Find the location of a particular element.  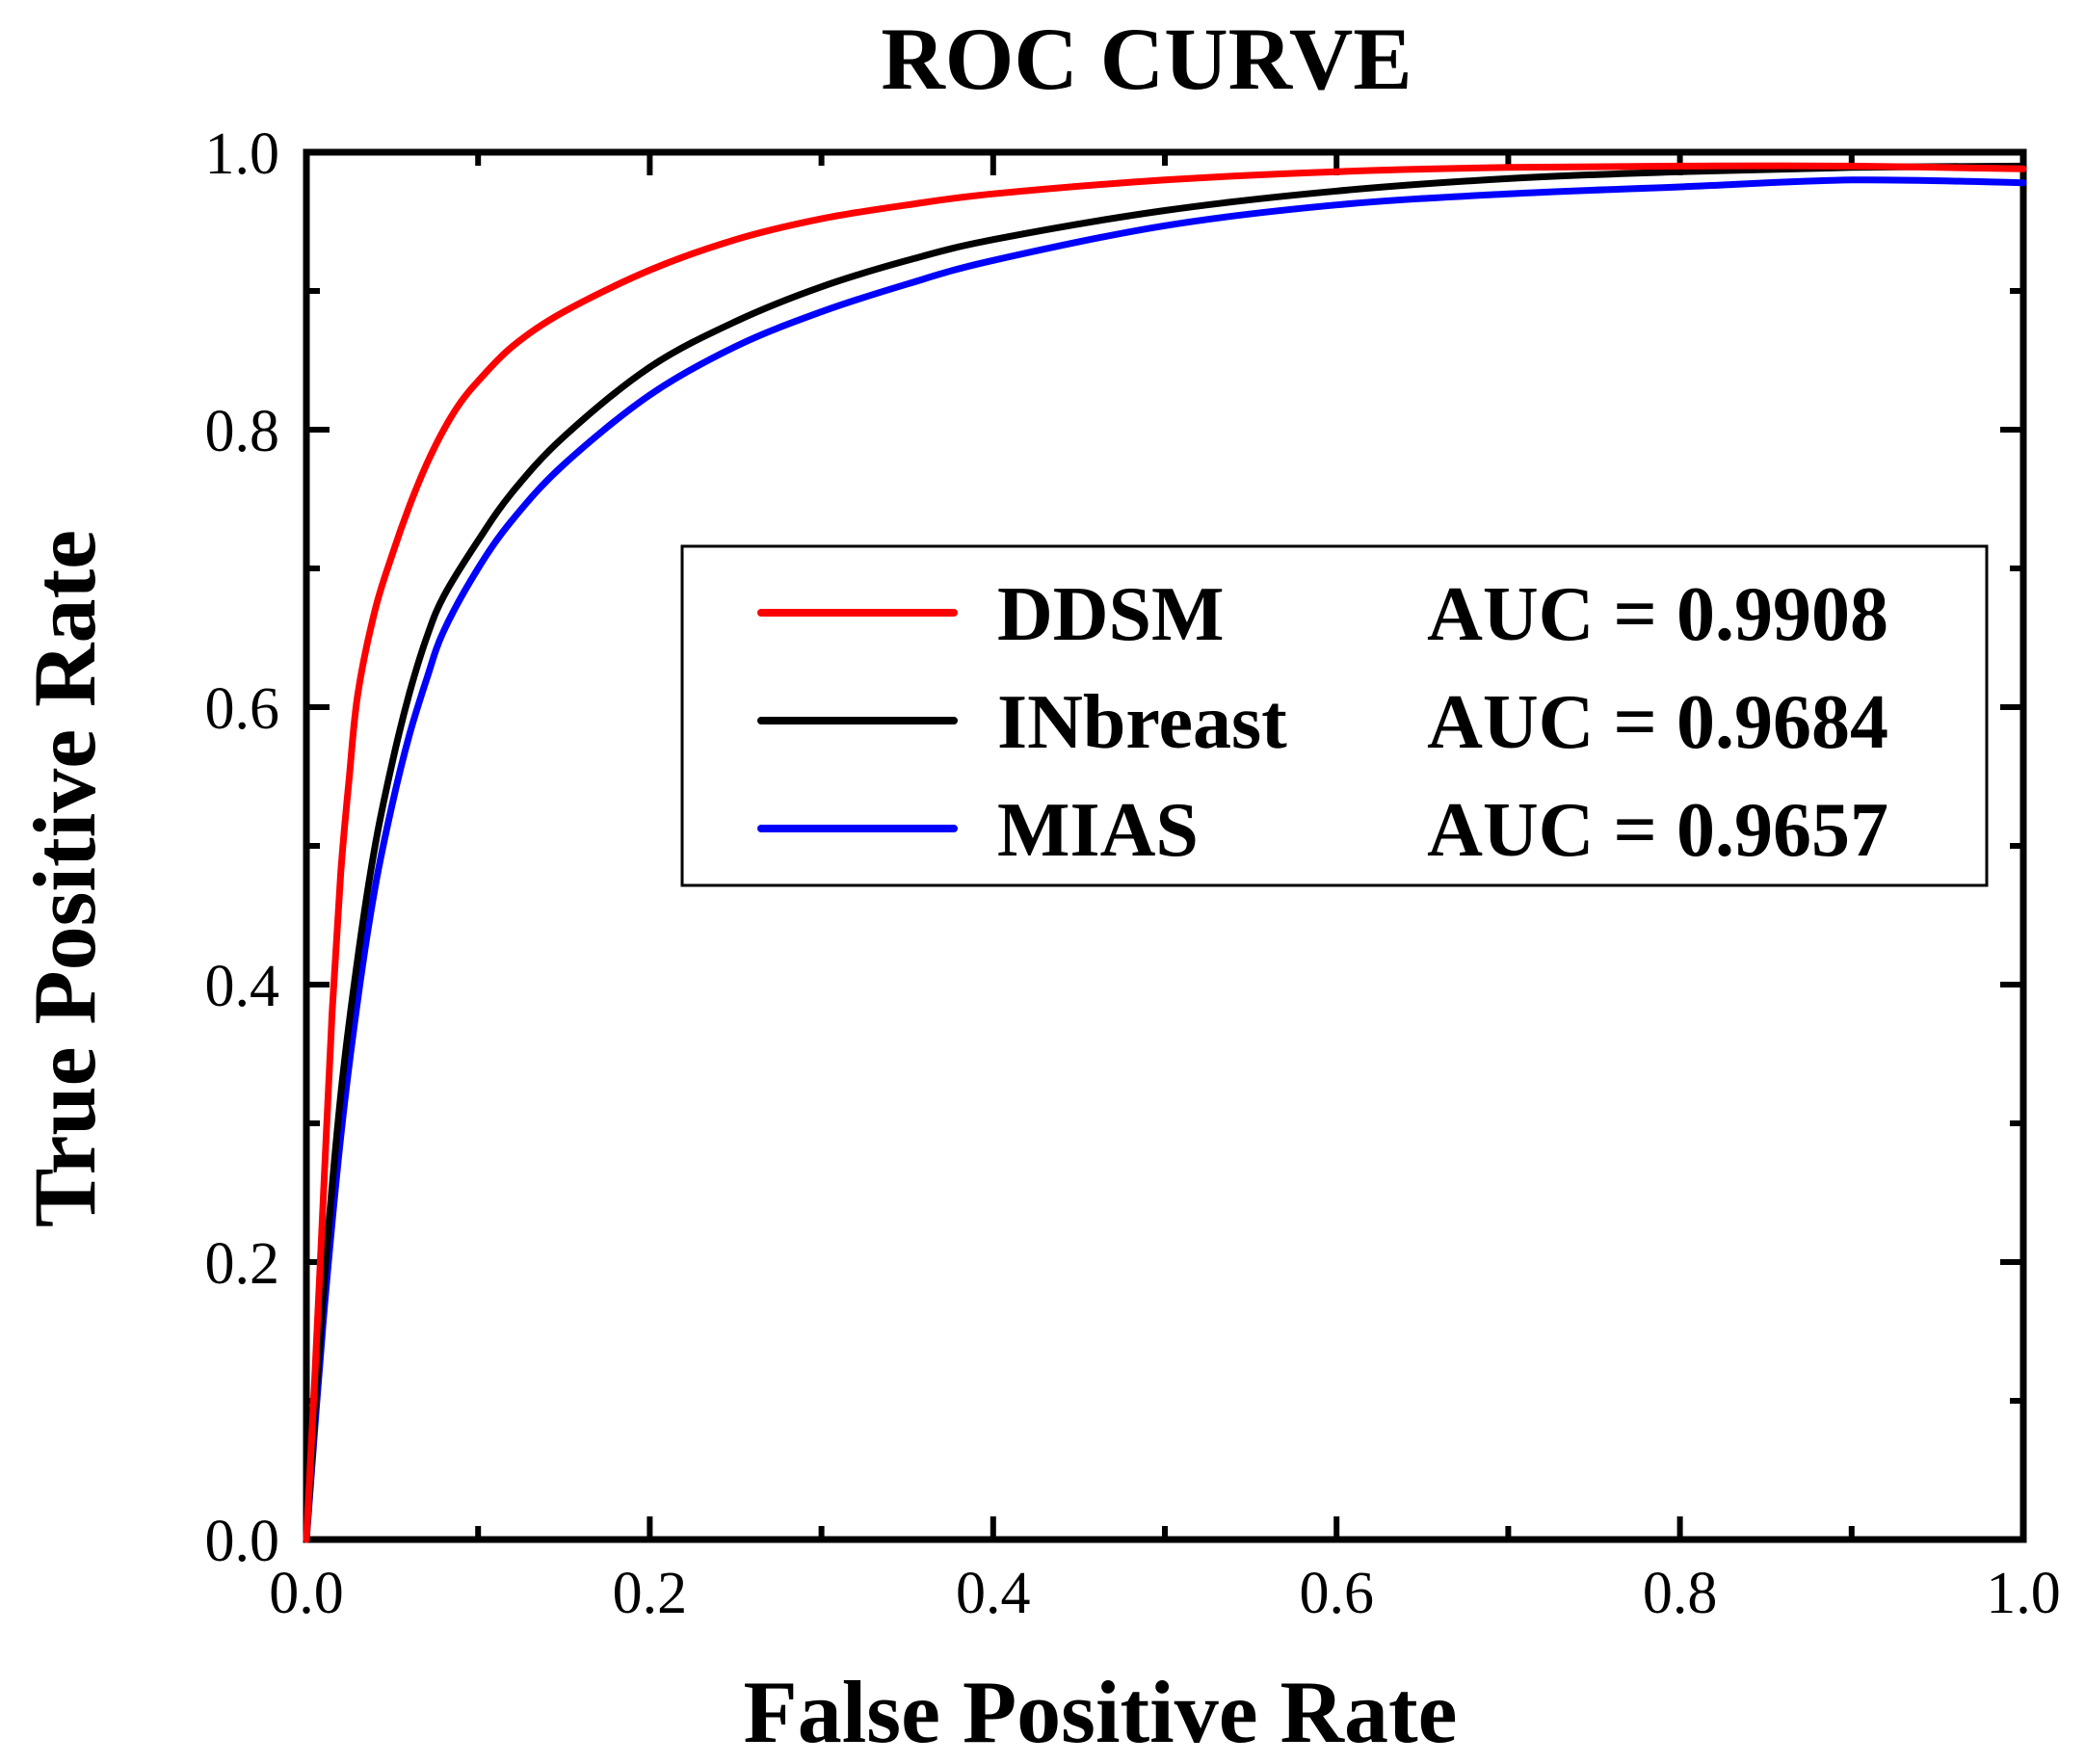

x-tick-label: 0.2 is located at coordinates (650, 1593).